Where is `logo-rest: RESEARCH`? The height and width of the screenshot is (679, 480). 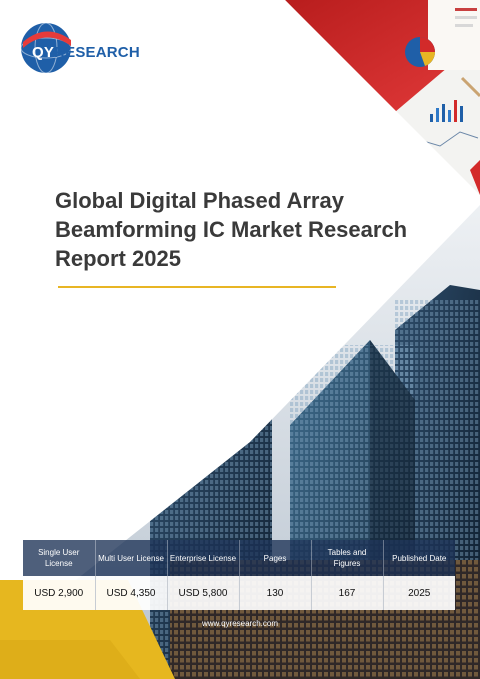
logo-rest: RESEARCH is located at coordinates (97, 52).